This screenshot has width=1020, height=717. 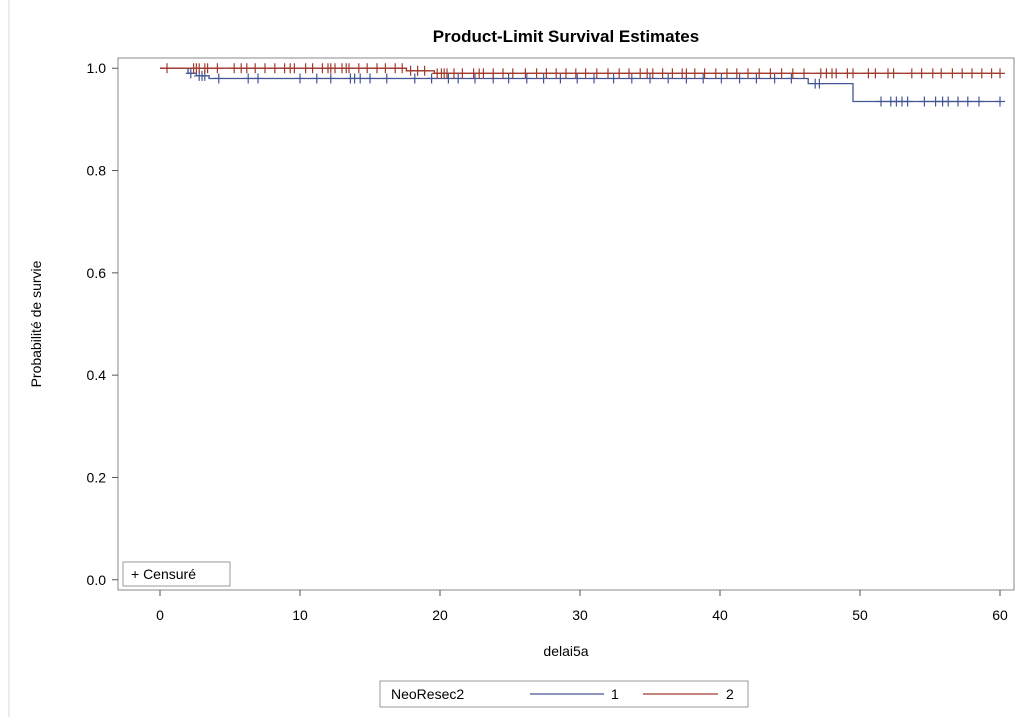 What do you see at coordinates (102, 324) in the screenshot?
I see `y-axis: 0.0 0.2 0.4 0.6 0.8 1.0` at bounding box center [102, 324].